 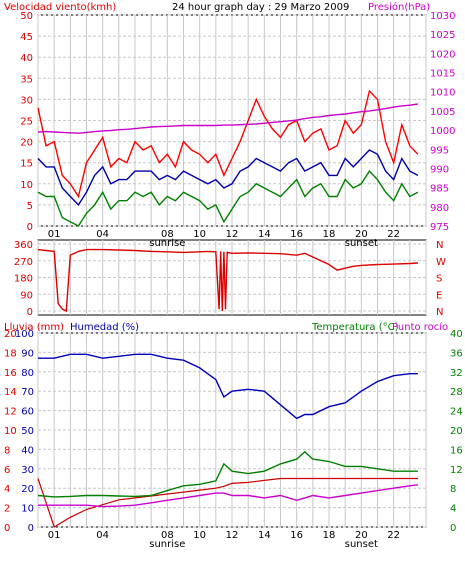 What do you see at coordinates (23, 262) in the screenshot?
I see `direction-y-tick-label: 270` at bounding box center [23, 262].